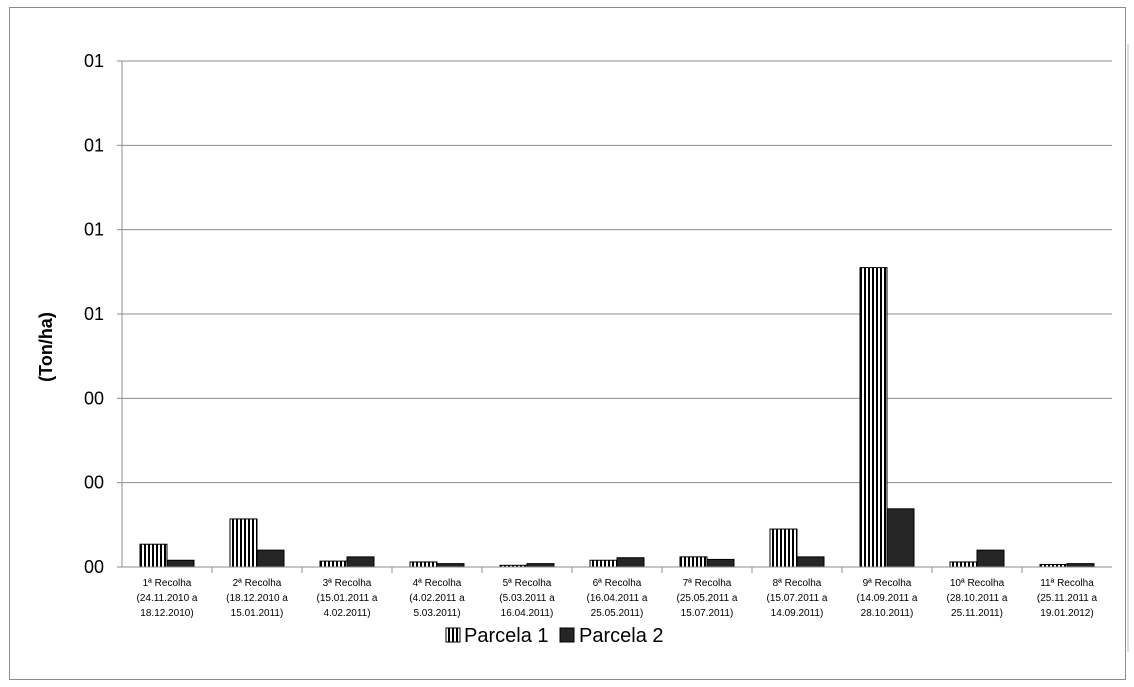  I want to click on y-axis-label: (Ton/ha), so click(46, 347).